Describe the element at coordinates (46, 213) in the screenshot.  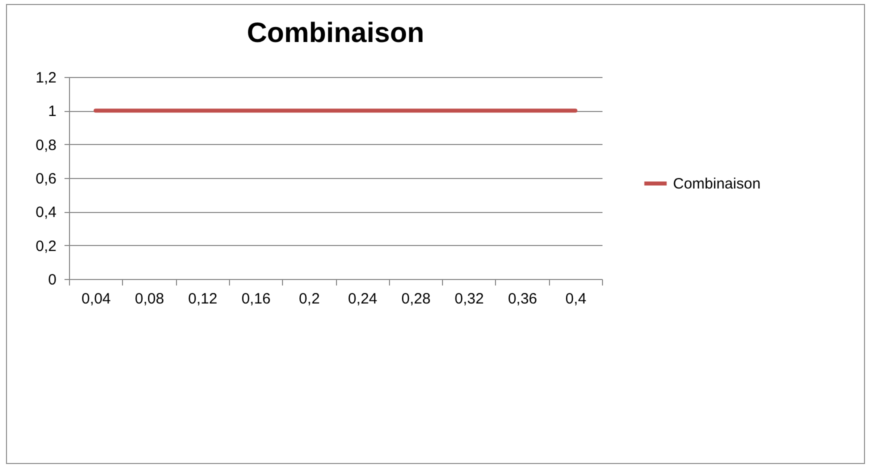
I see `y-tick-label: 0,4` at that location.